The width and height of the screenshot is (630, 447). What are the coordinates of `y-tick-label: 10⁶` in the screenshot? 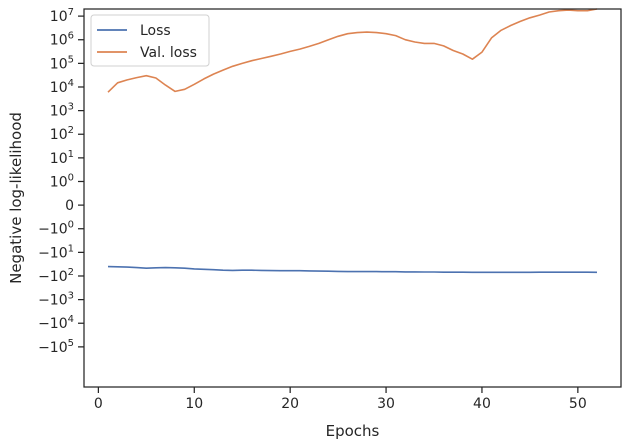 It's located at (62, 40).